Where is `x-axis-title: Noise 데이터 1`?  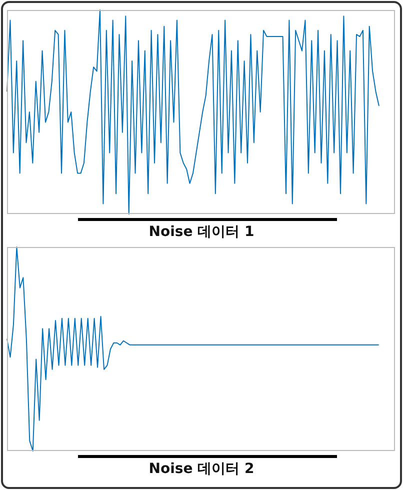 x-axis-title: Noise 데이터 1 is located at coordinates (202, 232).